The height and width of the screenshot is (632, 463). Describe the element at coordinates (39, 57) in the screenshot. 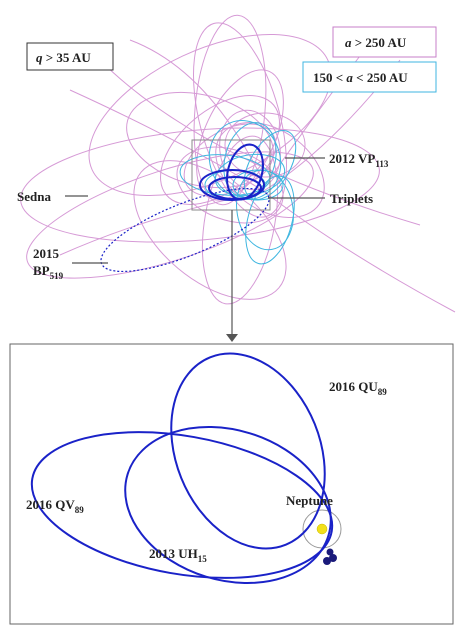

I see `legend-q-var: q` at that location.